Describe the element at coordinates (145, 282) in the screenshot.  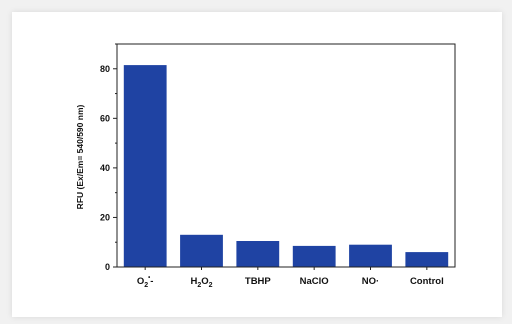
I see `x-tick-label-0: O2•-` at that location.